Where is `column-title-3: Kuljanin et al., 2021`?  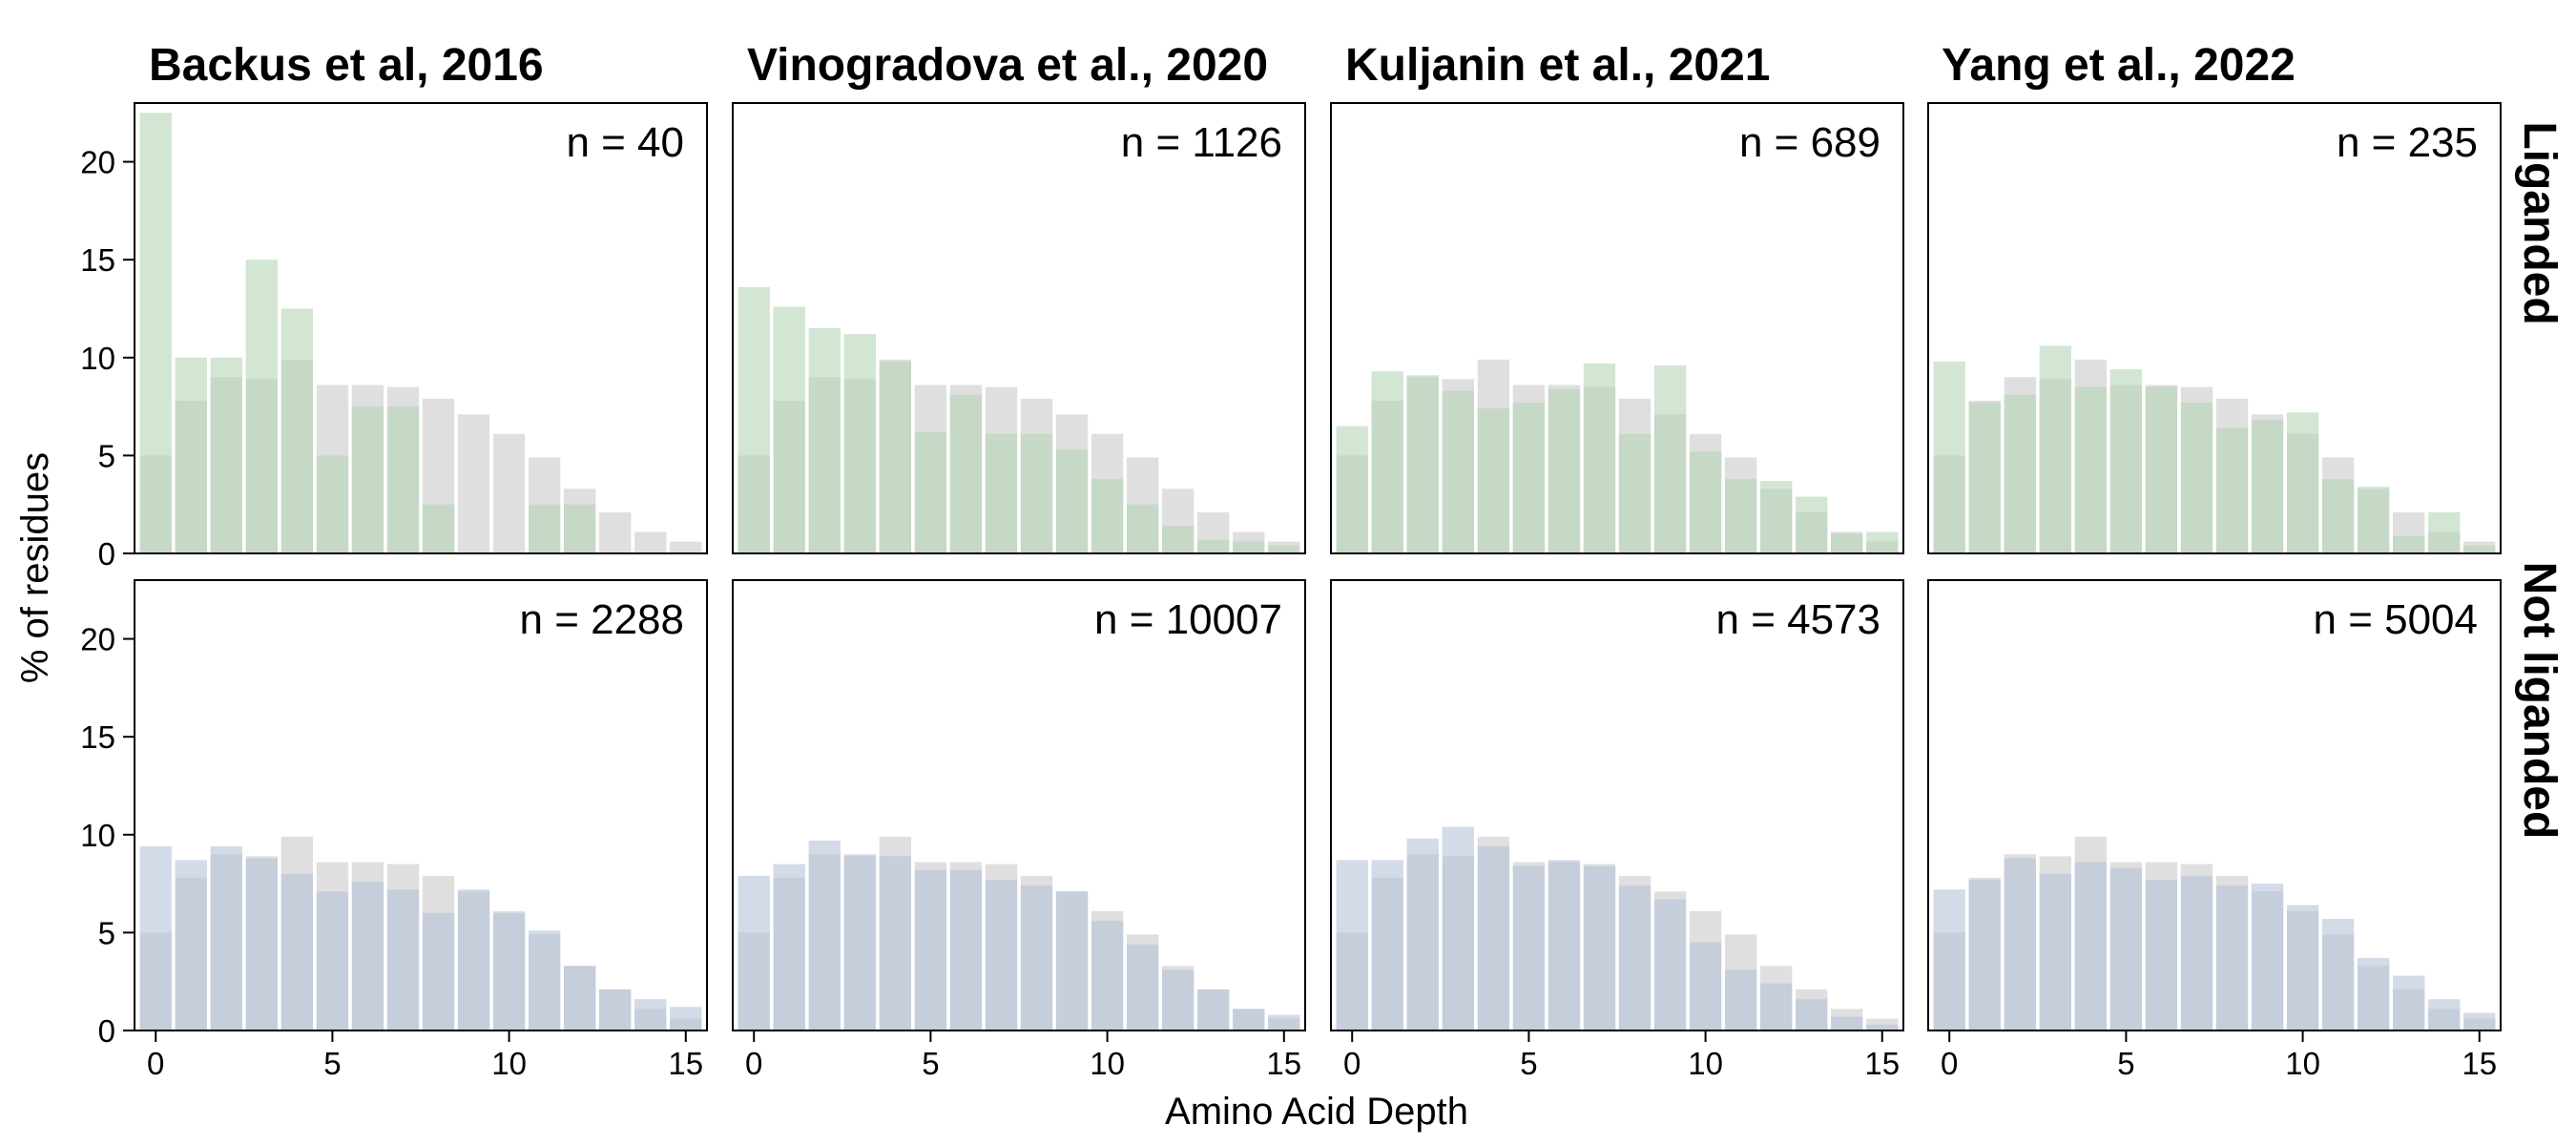 column-title-3: Kuljanin et al., 2021 is located at coordinates (1558, 66).